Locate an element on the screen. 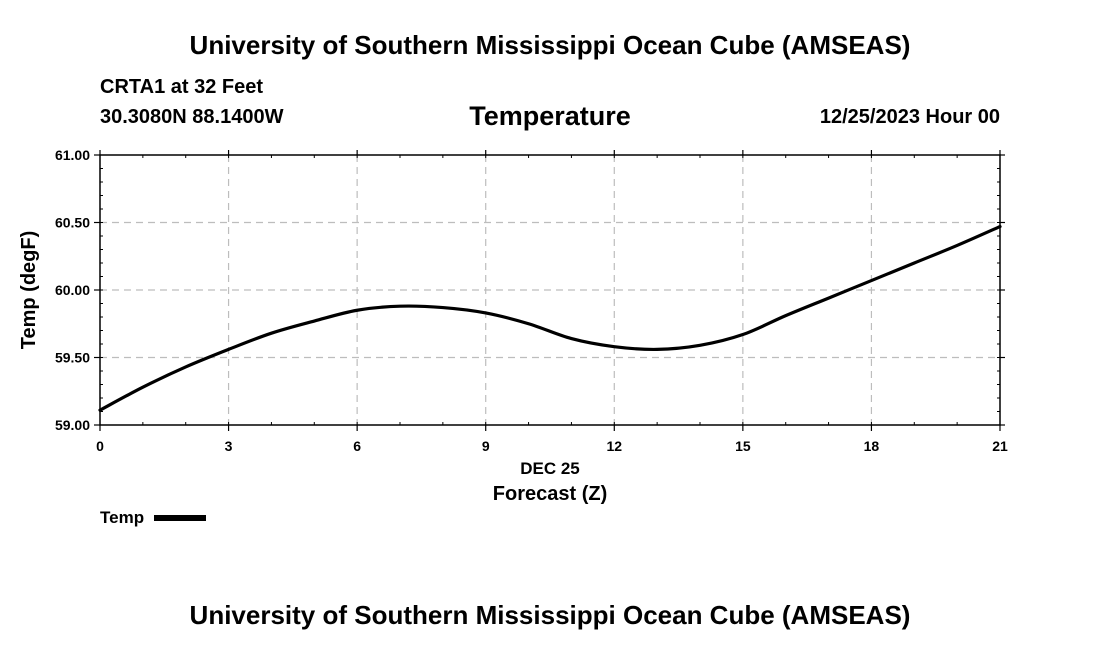  y-tick-label: 59.50 is located at coordinates (72, 358).